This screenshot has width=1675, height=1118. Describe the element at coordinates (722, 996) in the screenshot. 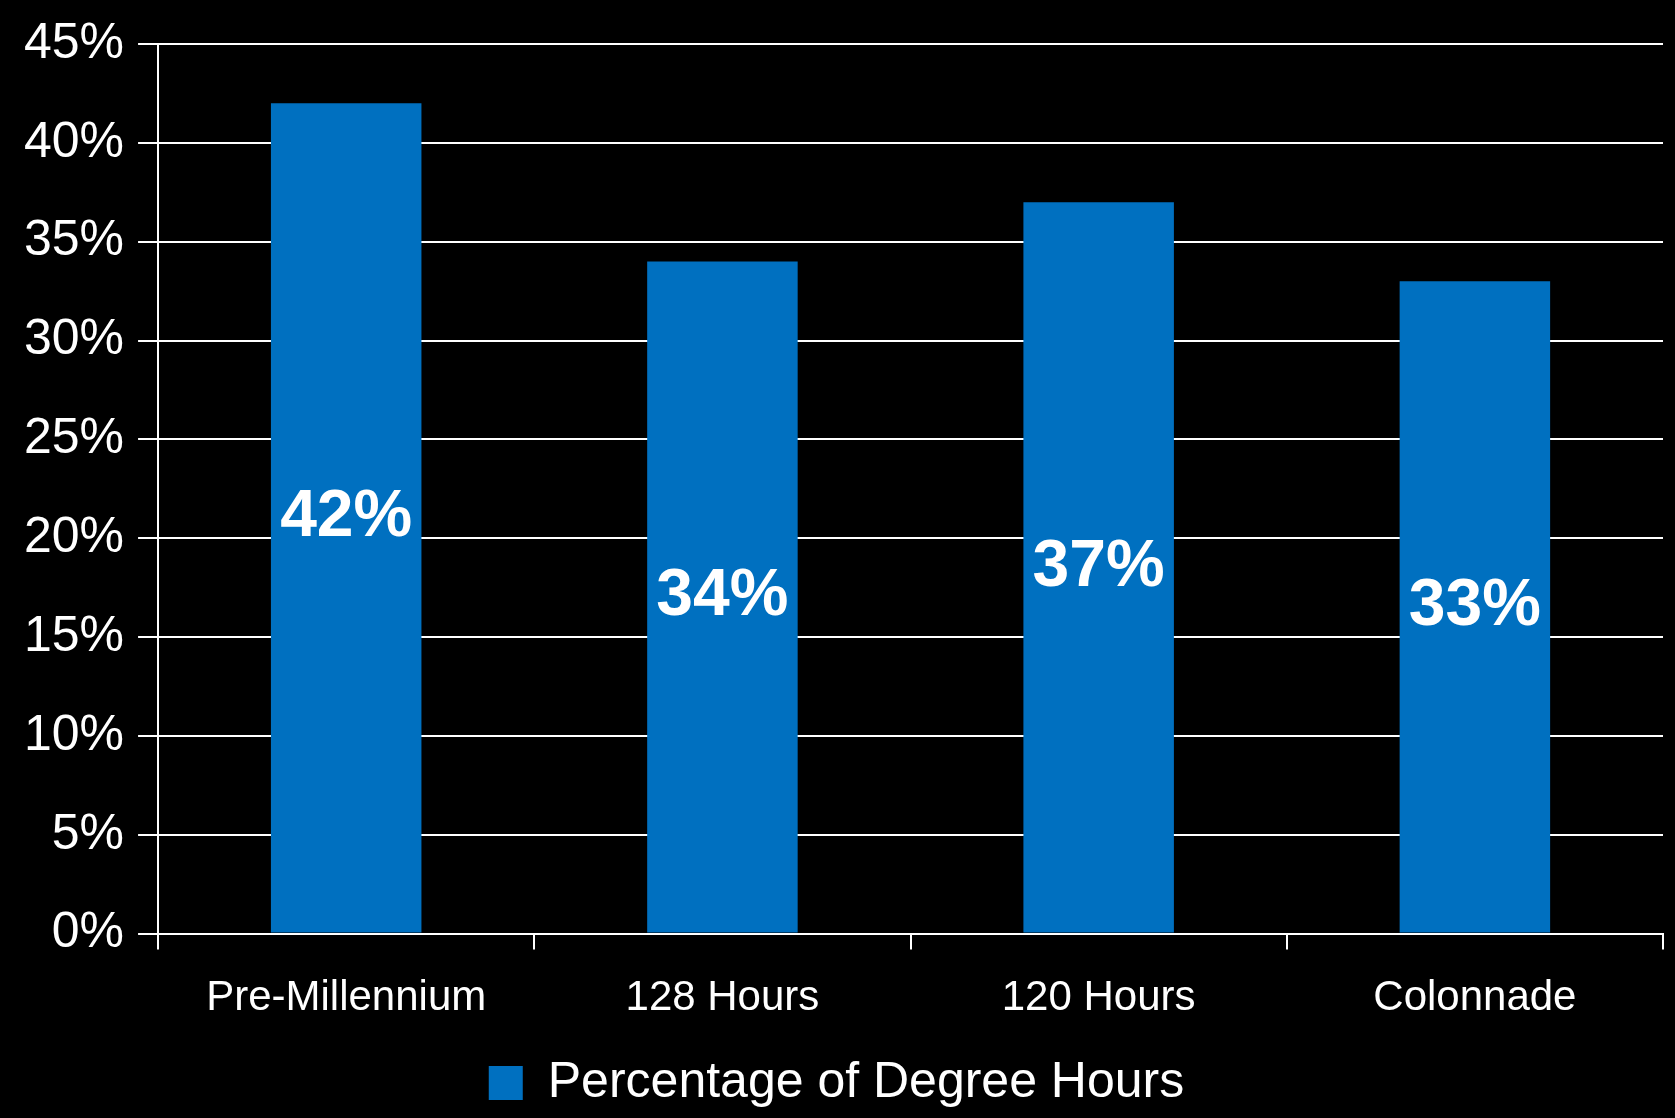

I see `x-tick-label: 128 Hours` at that location.